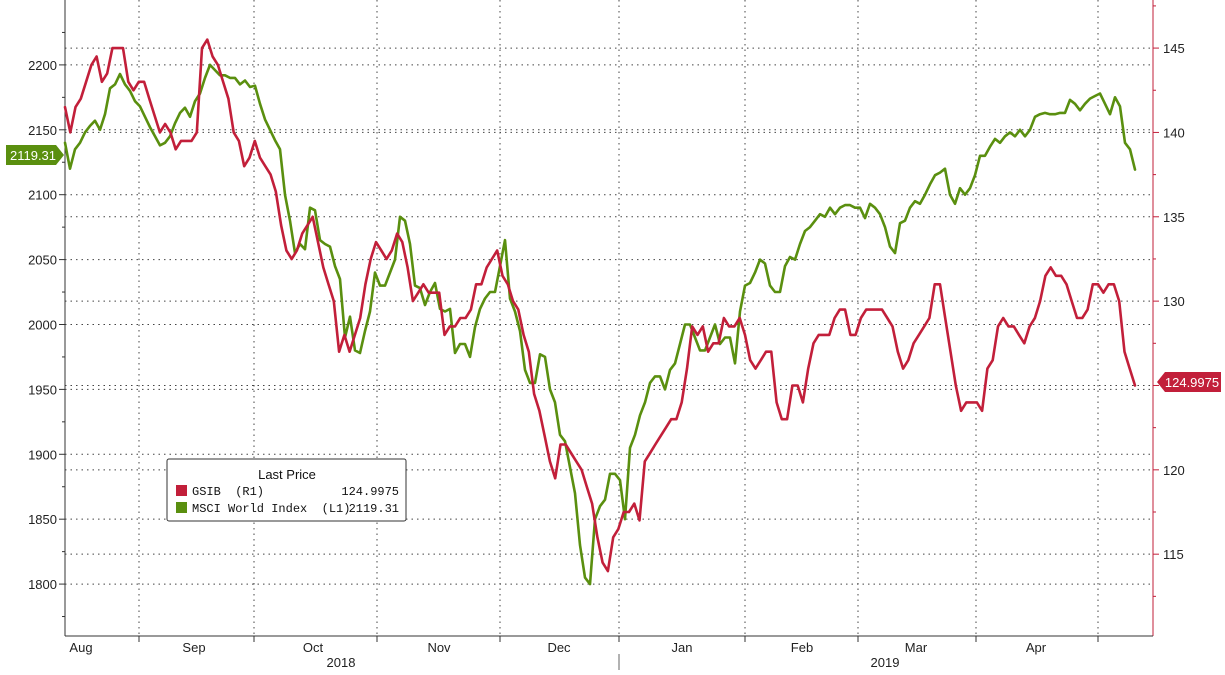 Image resolution: width=1225 pixels, height=675 pixels. I want to click on tick-label-left-1950: 1950, so click(42, 389).